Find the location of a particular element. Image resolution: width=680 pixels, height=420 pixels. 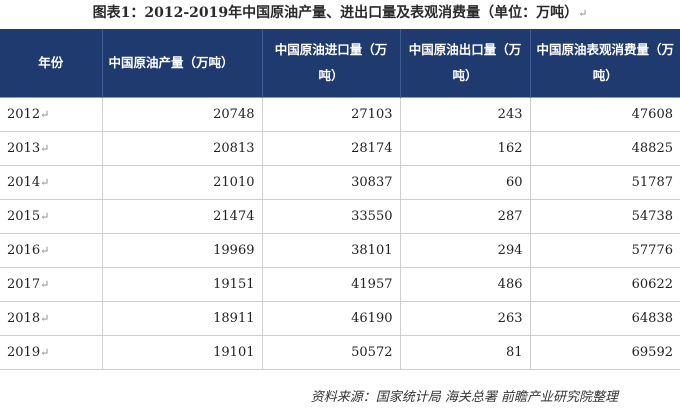

cell-production: 21474 is located at coordinates (182, 216).